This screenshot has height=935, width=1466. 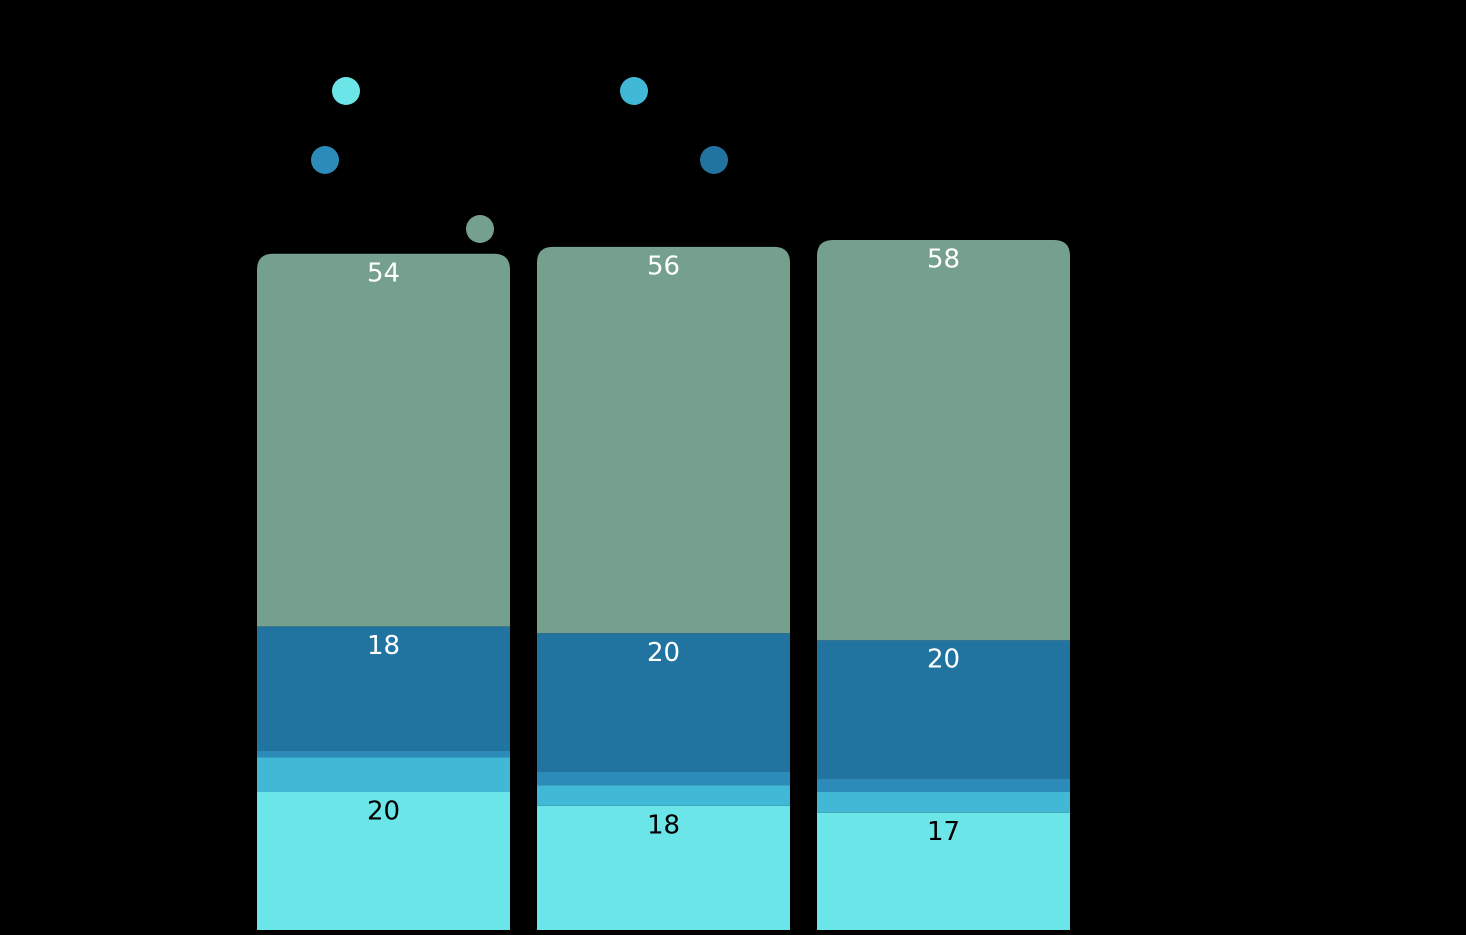 What do you see at coordinates (383, 688) in the screenshot?
I see `bar-segment-s3-c0` at bounding box center [383, 688].